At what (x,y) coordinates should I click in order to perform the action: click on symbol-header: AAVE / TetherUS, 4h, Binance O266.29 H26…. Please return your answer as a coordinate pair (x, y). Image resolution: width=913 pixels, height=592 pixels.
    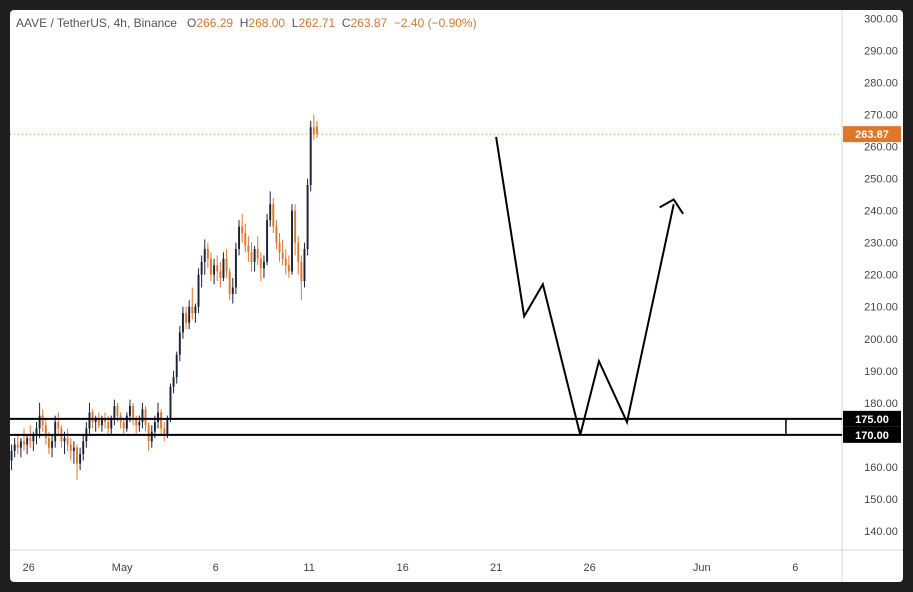
    Looking at the image, I should click on (246, 23).